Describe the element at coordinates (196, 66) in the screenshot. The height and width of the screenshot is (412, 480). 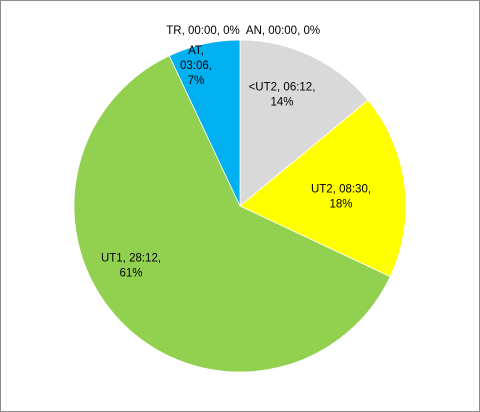
I see `data-label-at: AT, 03:06, 7%` at that location.